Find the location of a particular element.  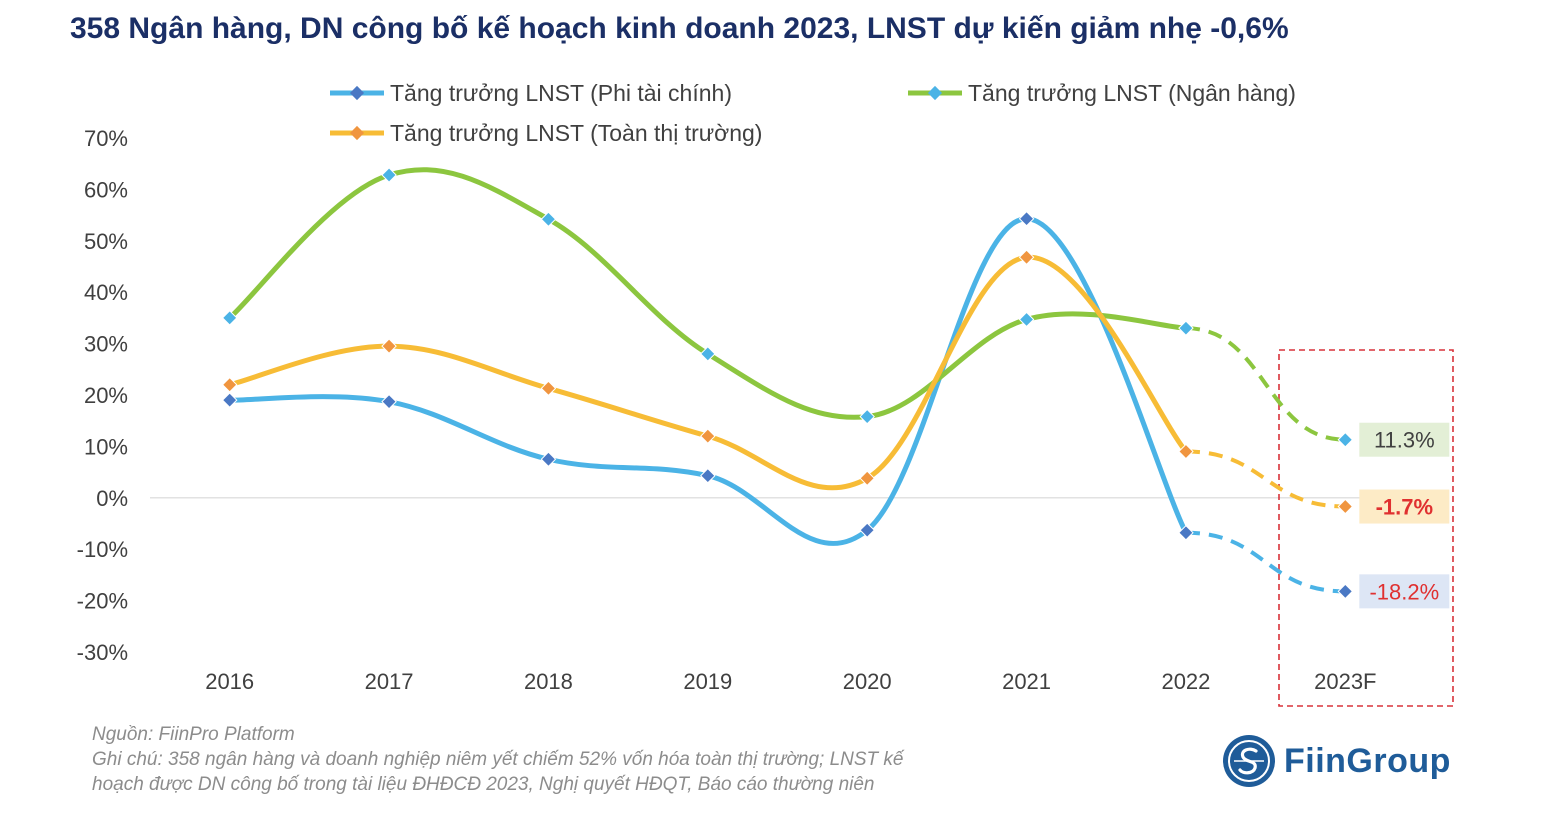

y-tick-label: 70% is located at coordinates (106, 138).